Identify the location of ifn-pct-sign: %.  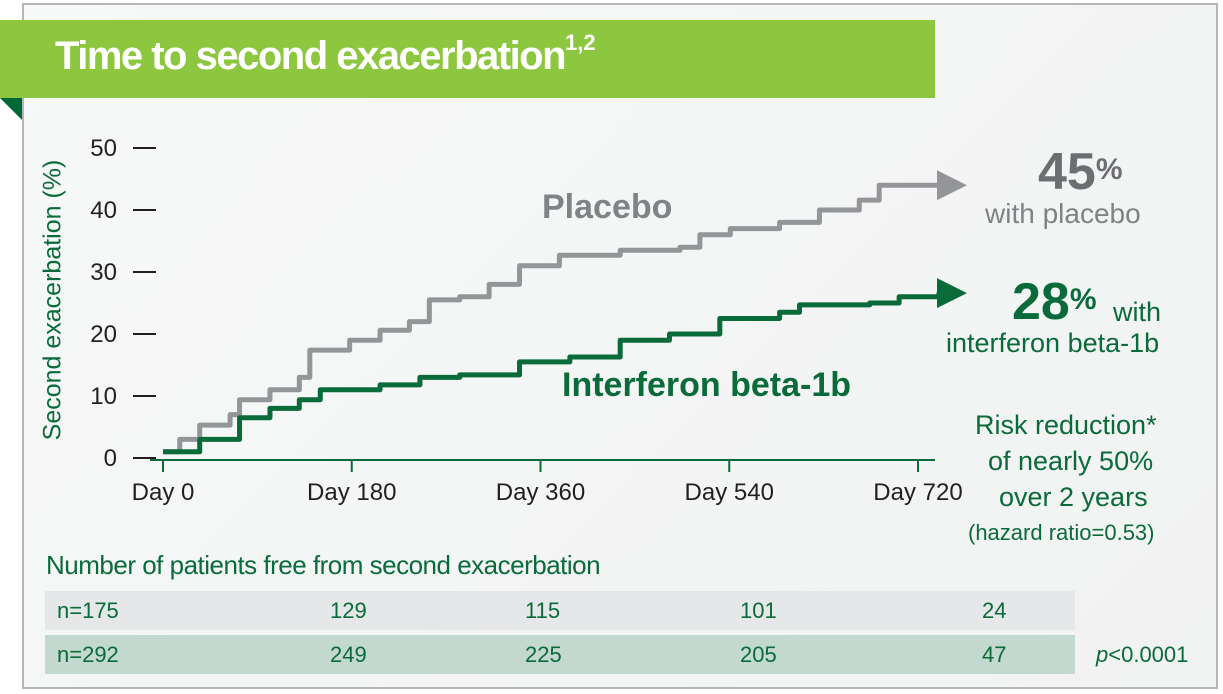
(1083, 299).